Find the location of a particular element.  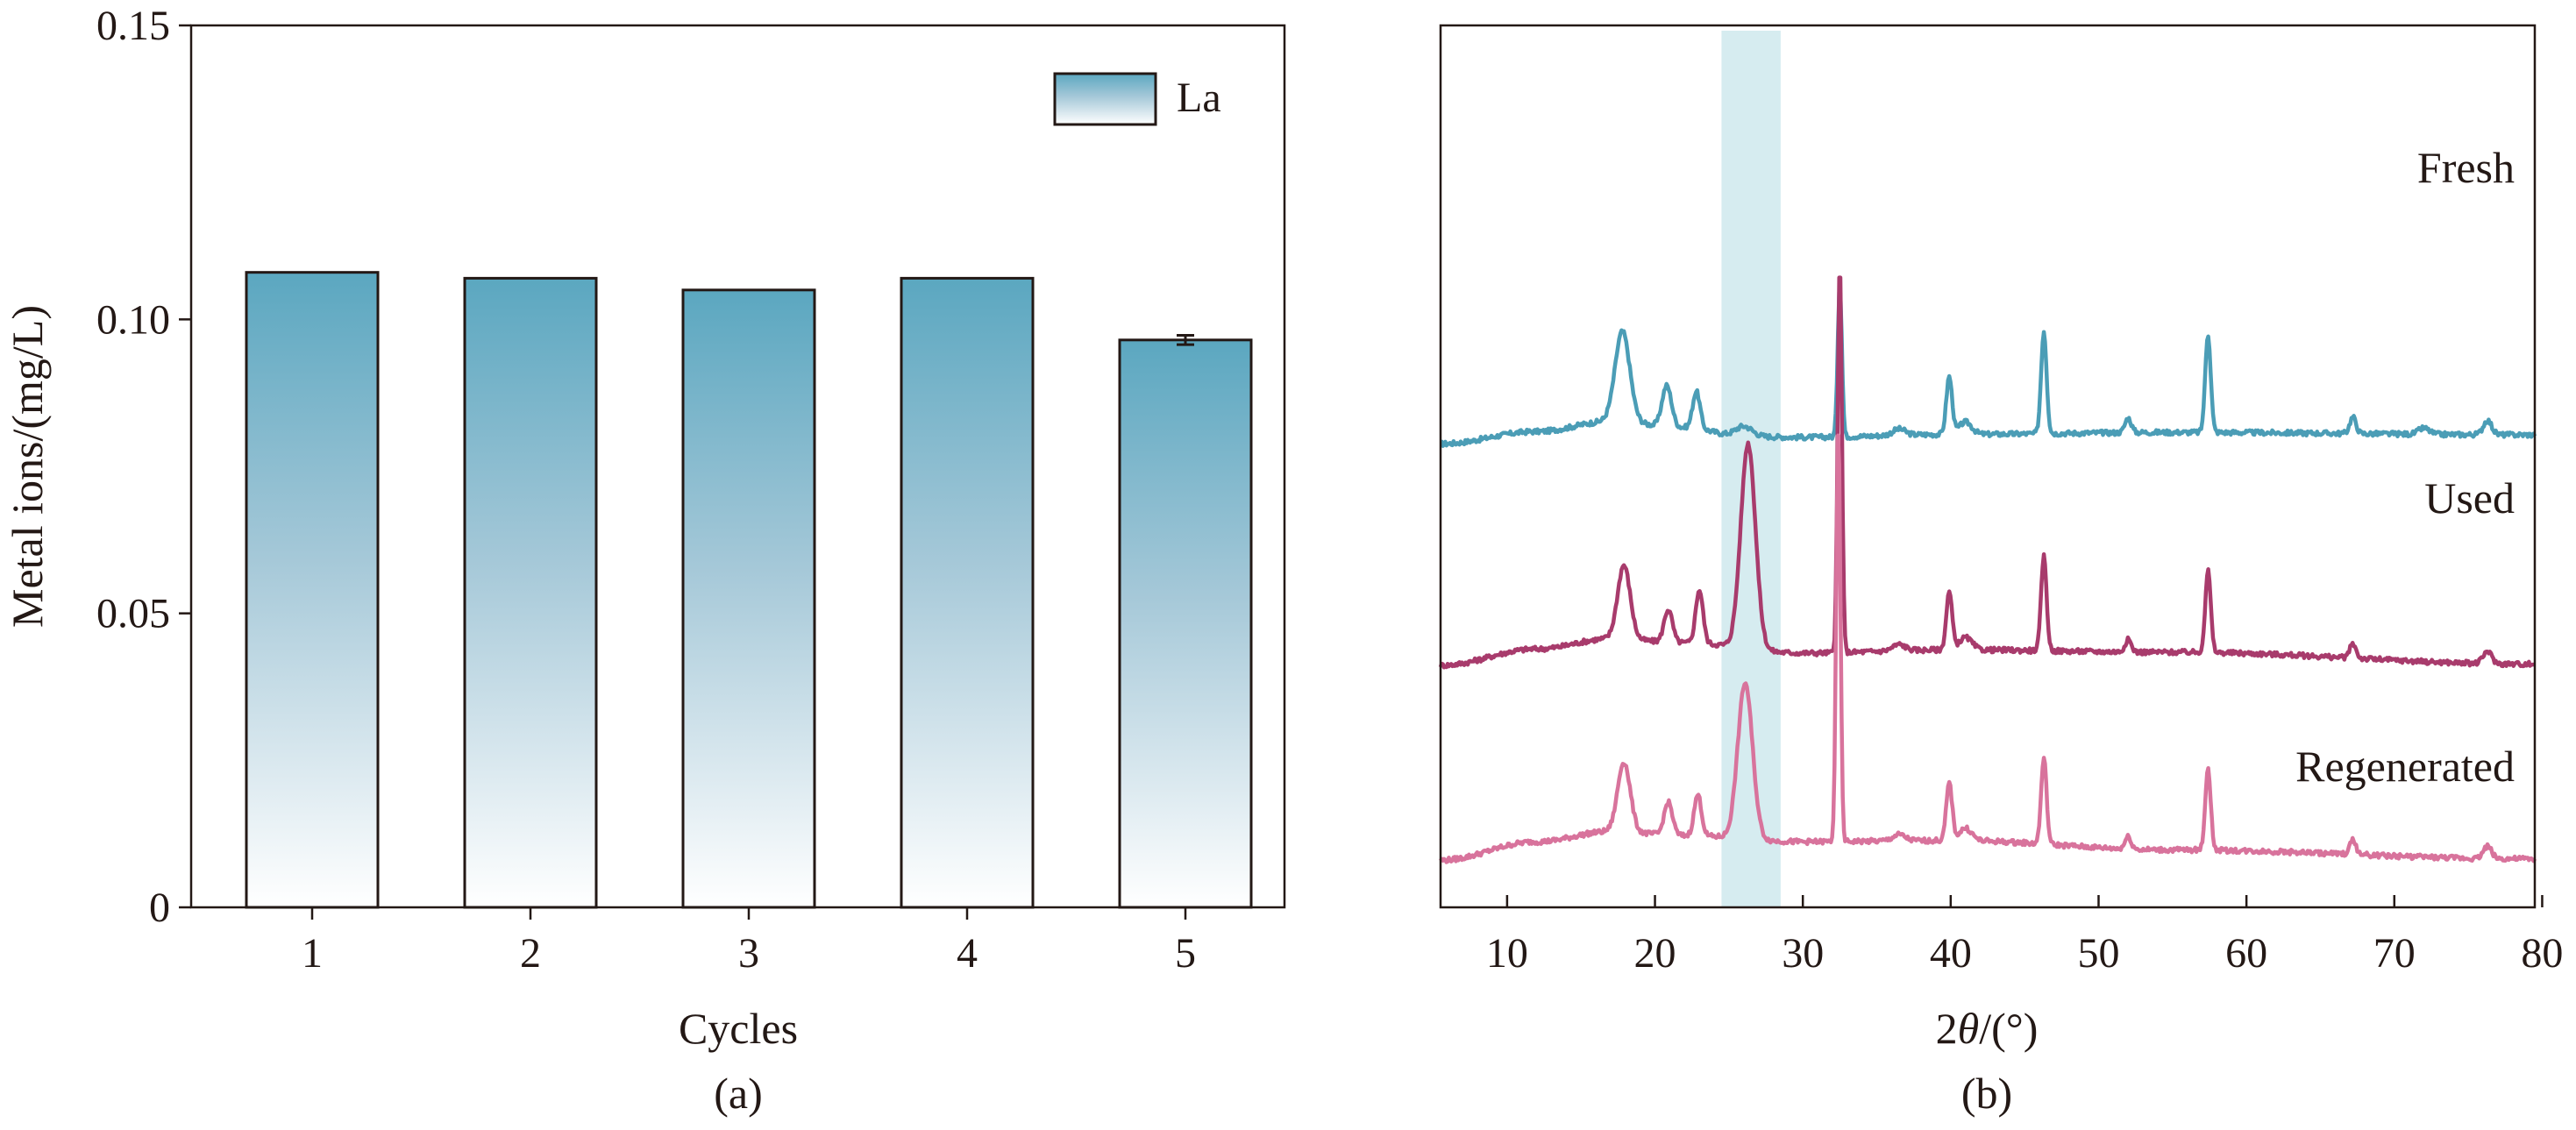

x-tick-label: 2 is located at coordinates (530, 953).